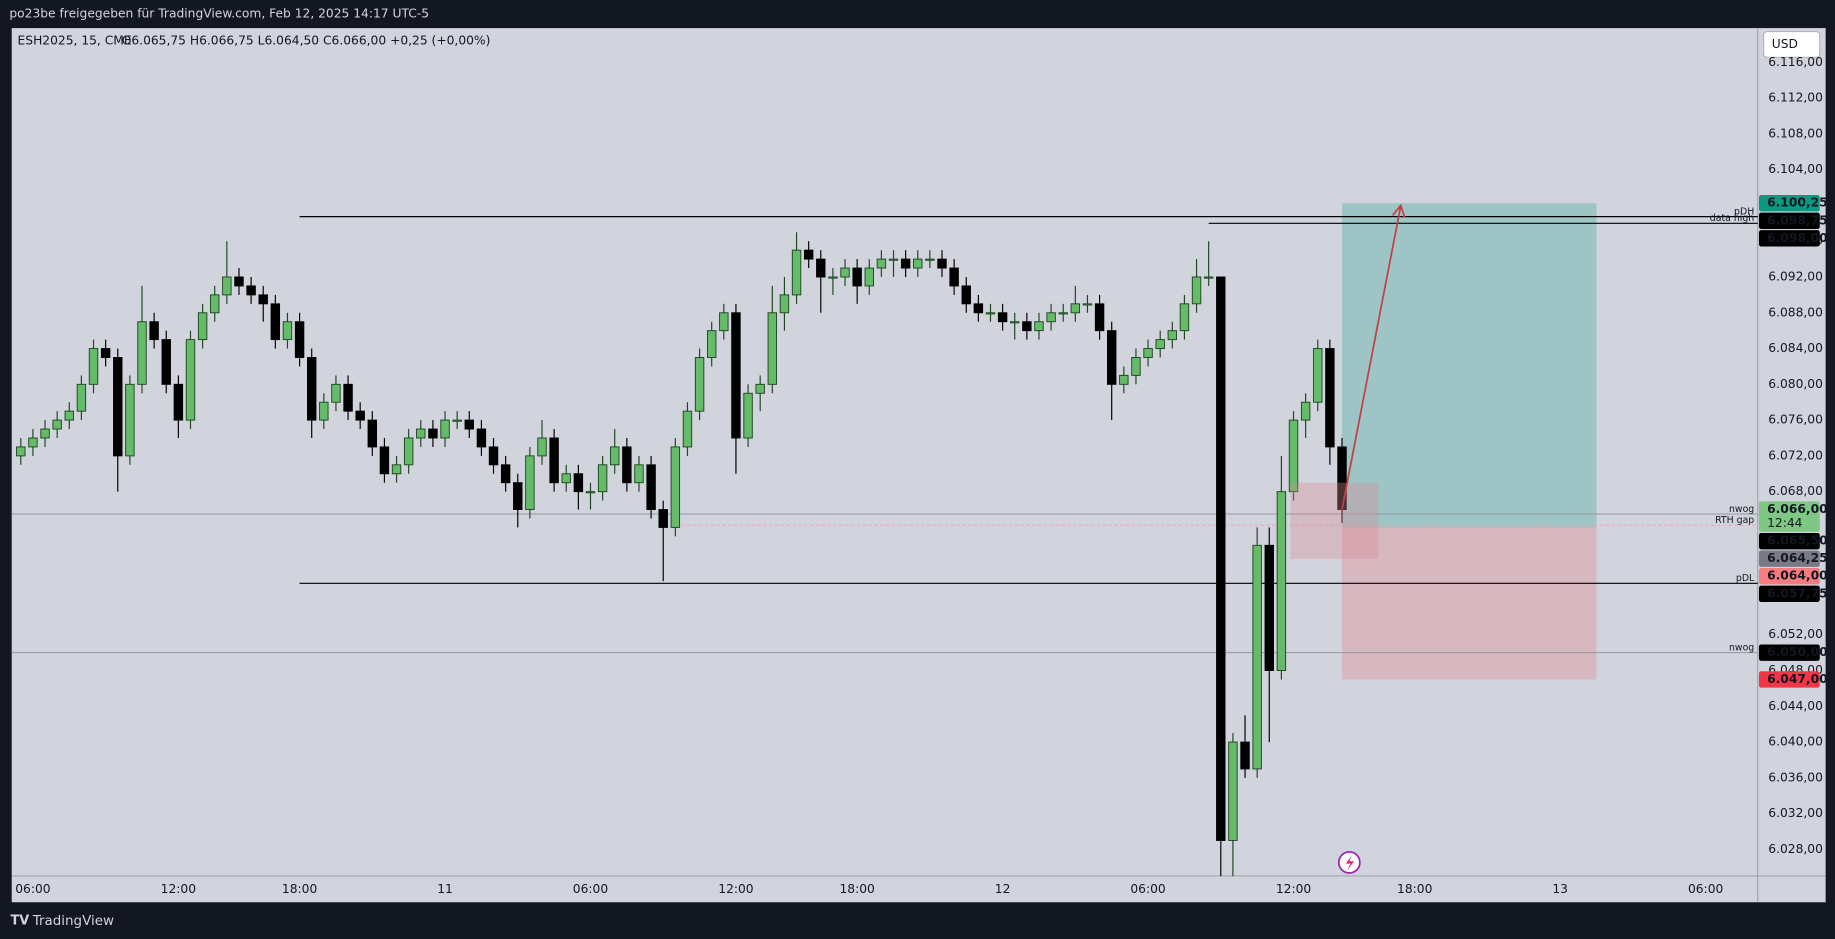  I want to click on symbol-info: ESH2025, 15, CME, so click(75, 40).